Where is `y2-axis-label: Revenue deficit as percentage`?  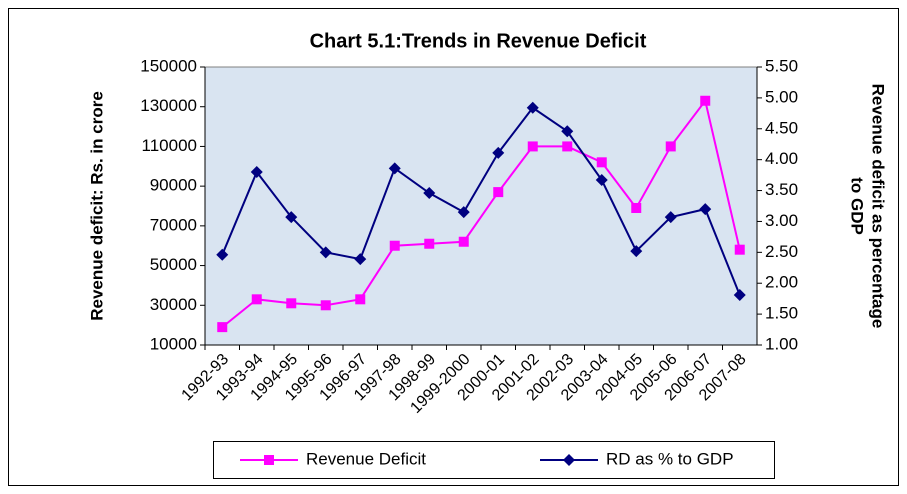 y2-axis-label: Revenue deficit as percentage is located at coordinates (878, 206).